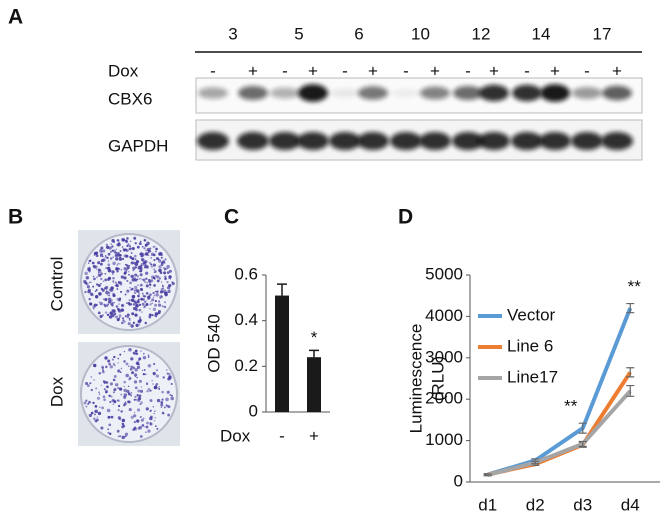 The image size is (669, 524). Describe the element at coordinates (314, 384) in the screenshot. I see `bar` at that location.